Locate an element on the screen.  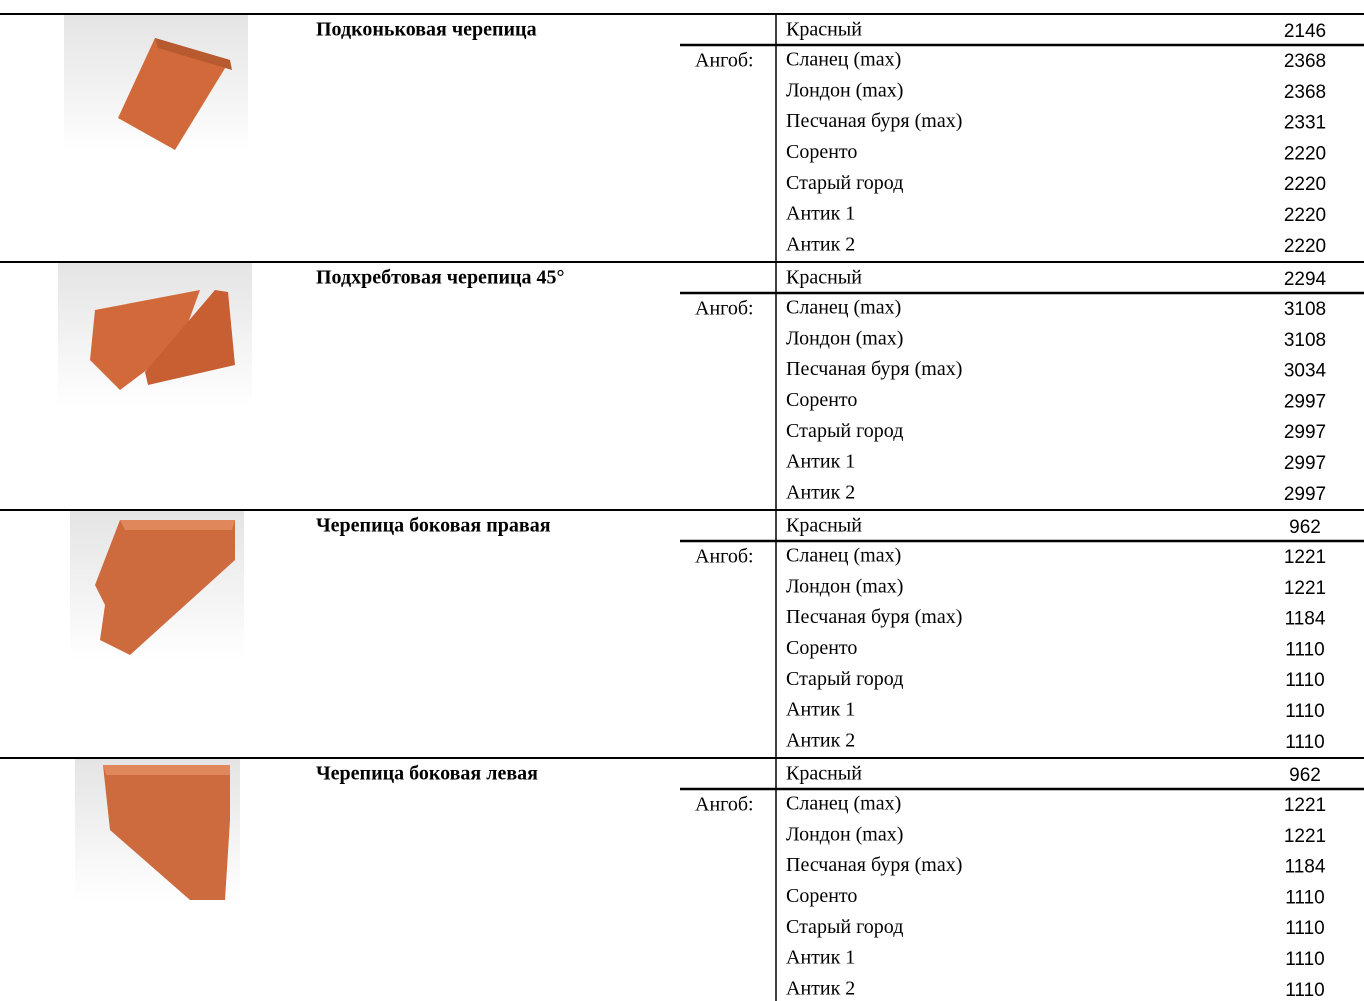
price: 2294 is located at coordinates (1305, 279).